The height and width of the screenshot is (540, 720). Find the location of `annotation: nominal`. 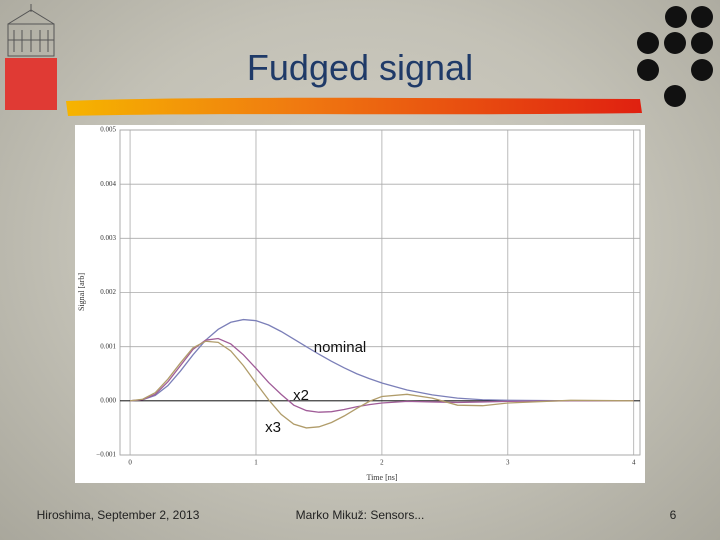

annotation: nominal is located at coordinates (340, 347).